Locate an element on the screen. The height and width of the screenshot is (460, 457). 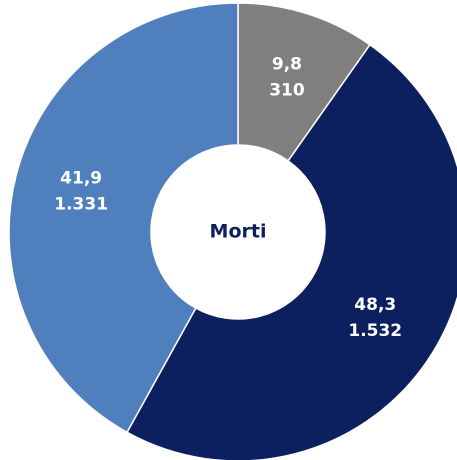
percent-label: 41,9 is located at coordinates (81, 178).